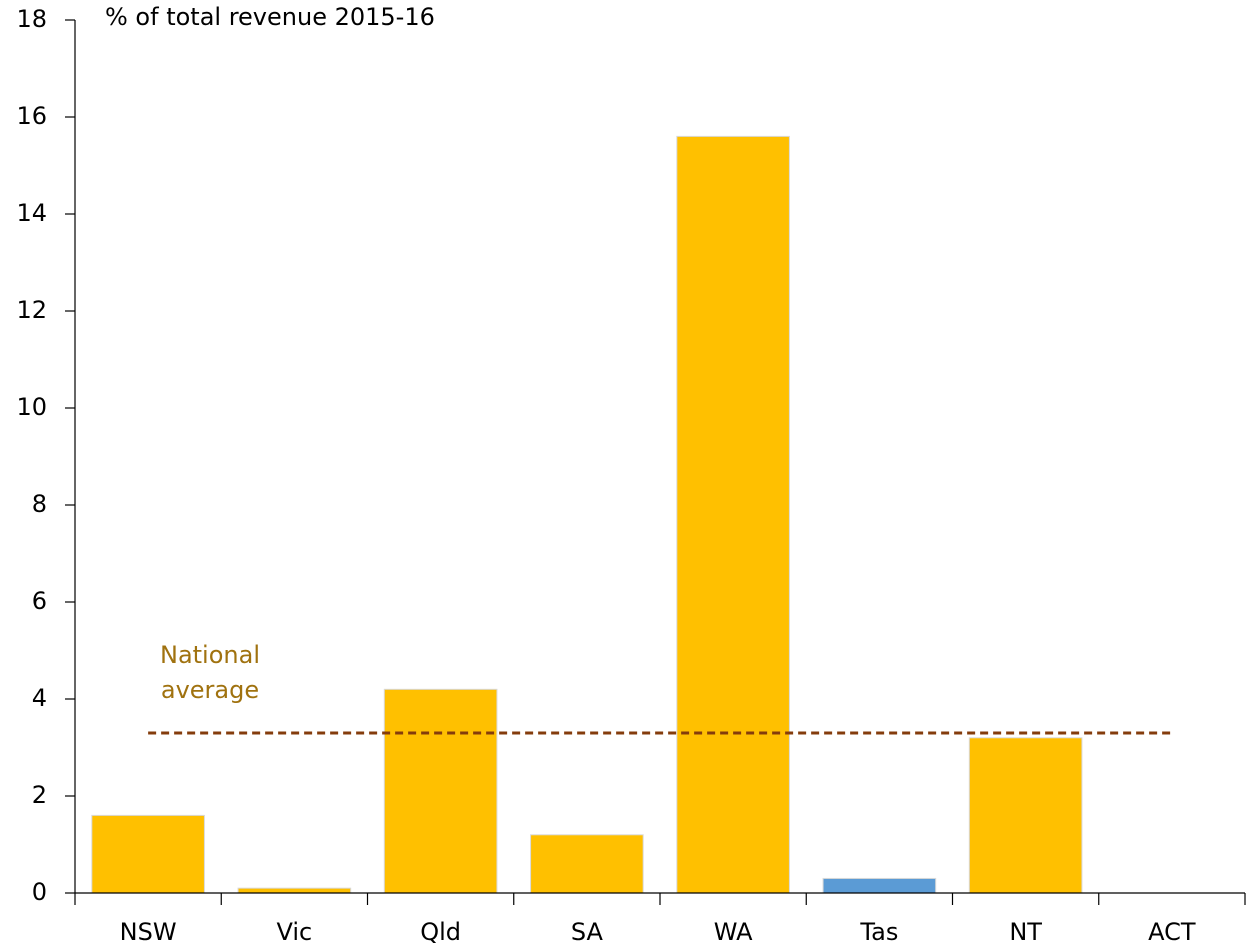 Image resolution: width=1249 pixels, height=947 pixels. I want to click on y-tick-label: 6, so click(39, 601).